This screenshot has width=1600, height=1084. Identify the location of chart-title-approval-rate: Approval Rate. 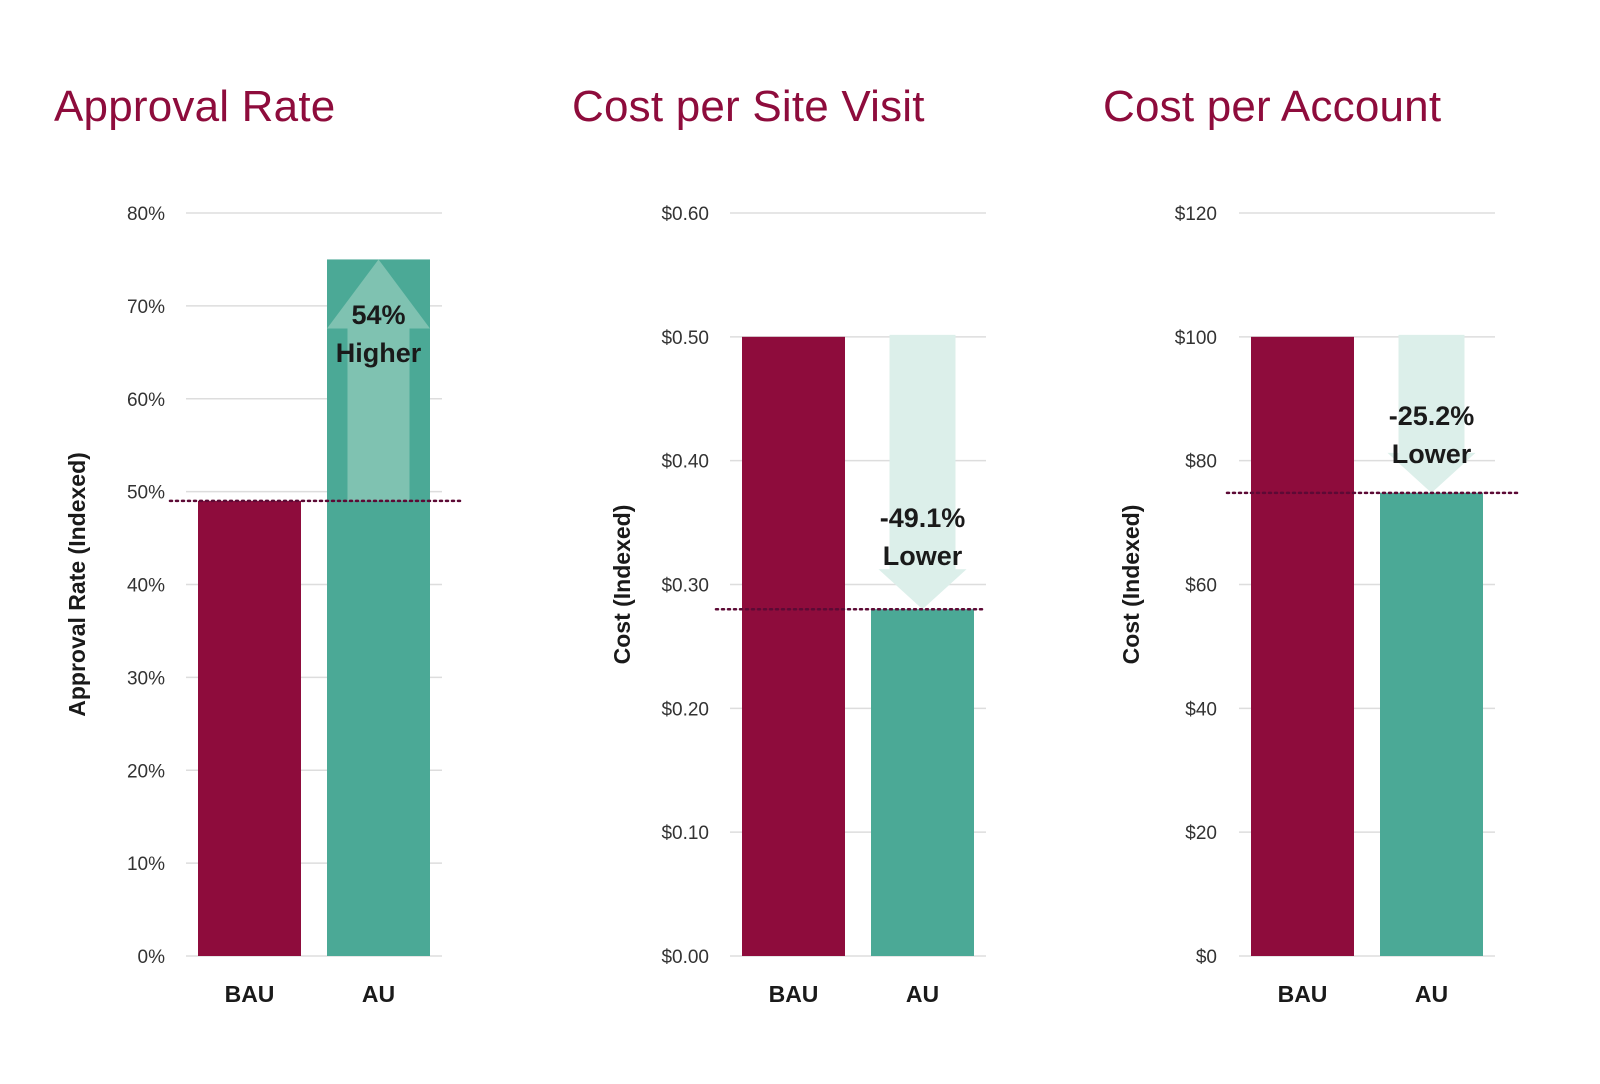
(195, 106).